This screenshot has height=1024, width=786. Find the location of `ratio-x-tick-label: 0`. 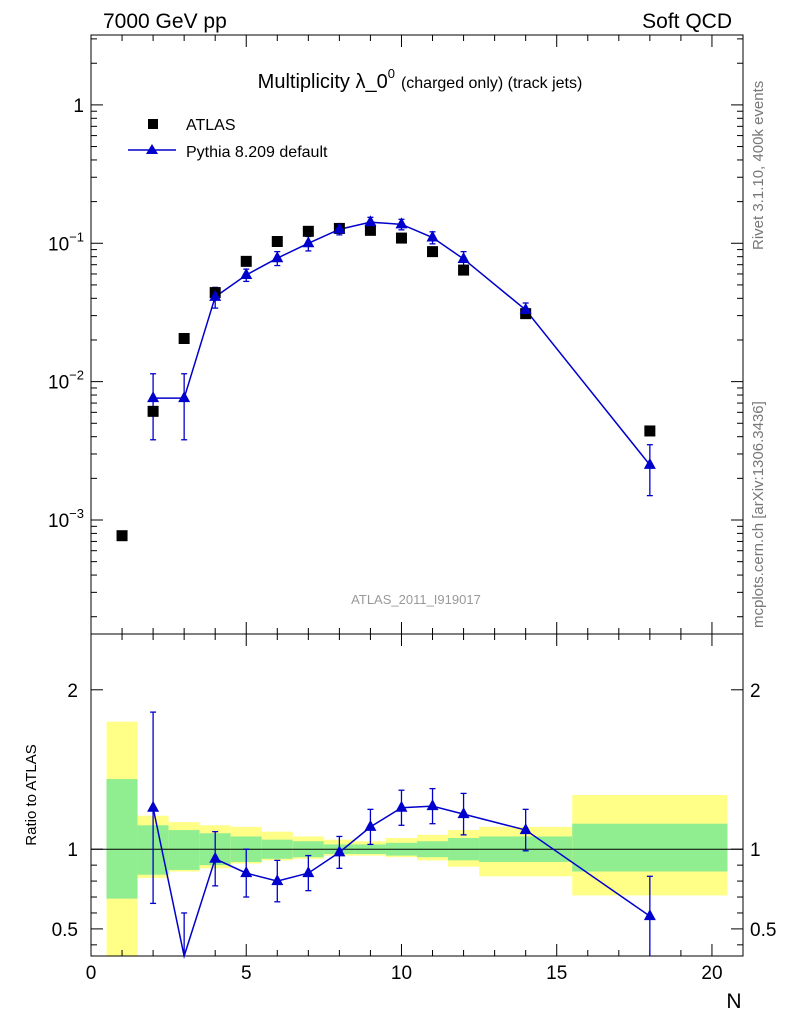

ratio-x-tick-label: 0 is located at coordinates (91, 973).